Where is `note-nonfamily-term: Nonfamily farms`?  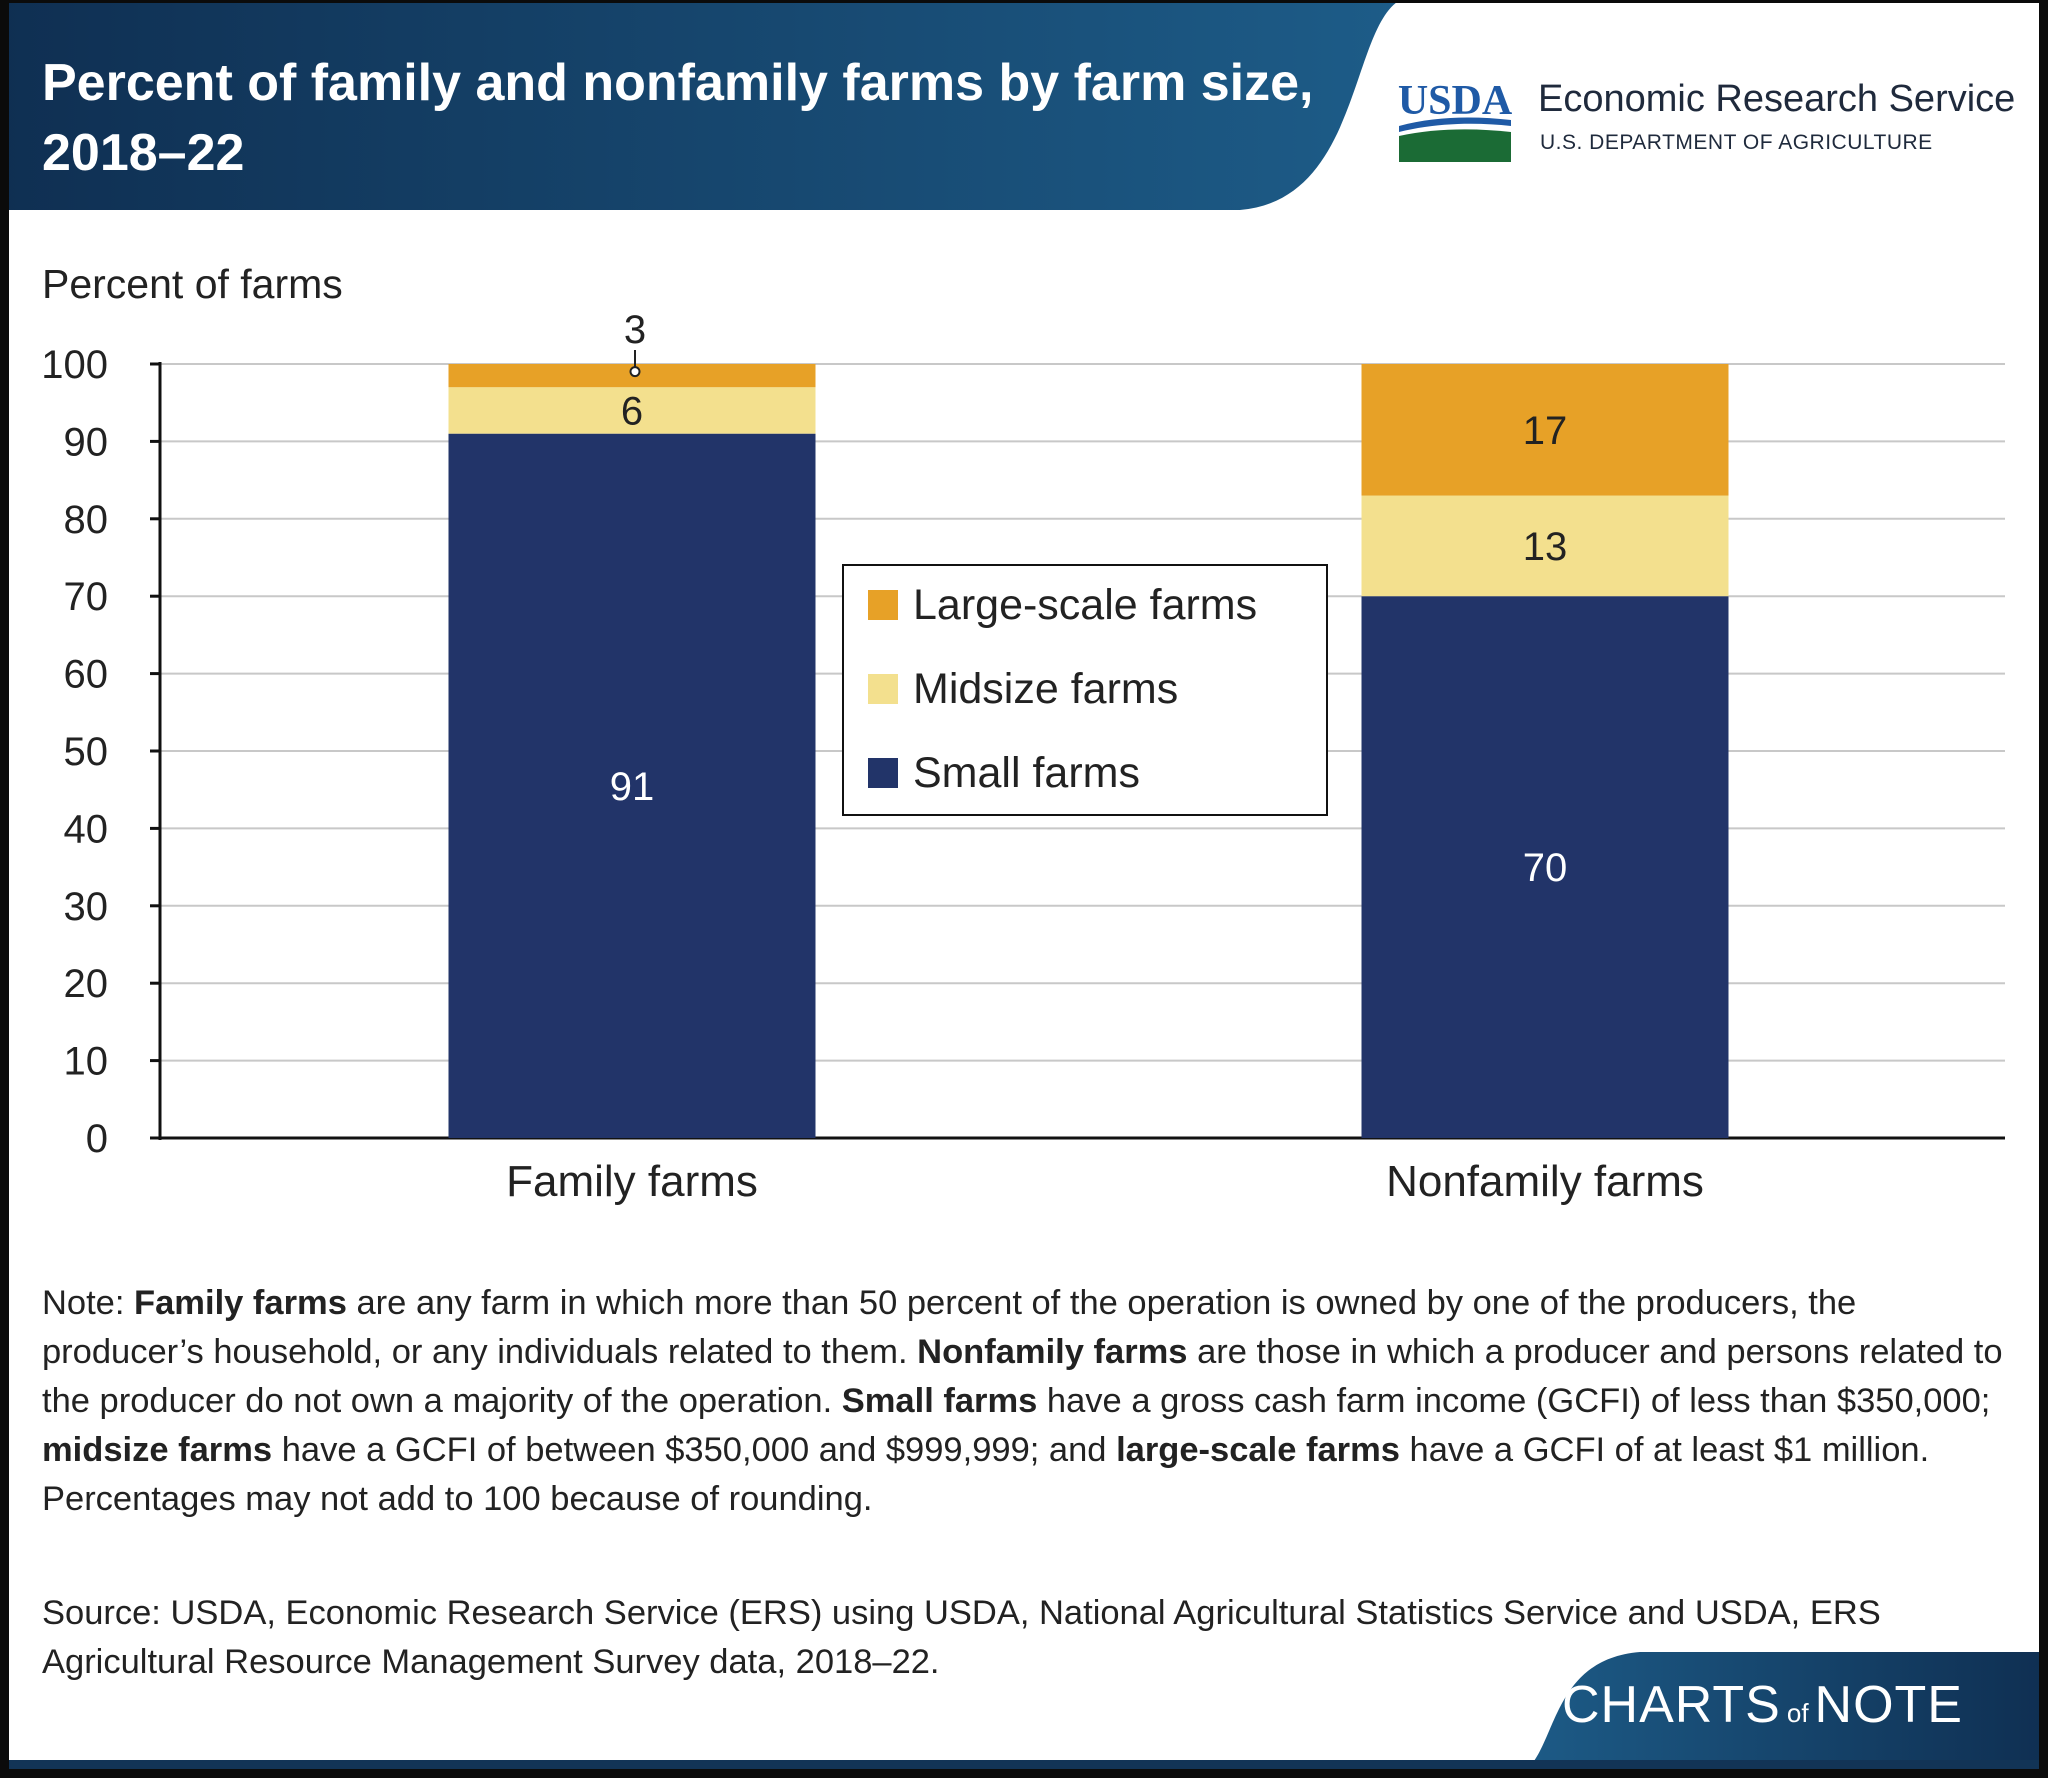 note-nonfamily-term: Nonfamily farms is located at coordinates (1052, 1352).